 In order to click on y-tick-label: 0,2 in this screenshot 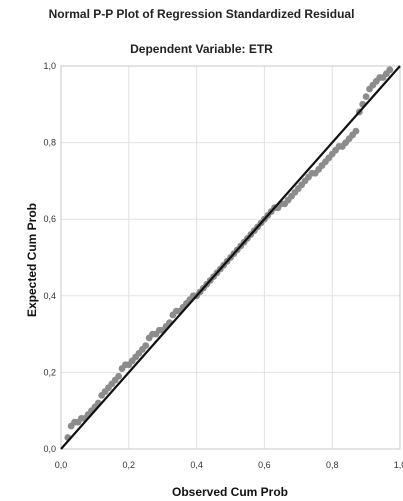, I will do `click(49, 372)`.